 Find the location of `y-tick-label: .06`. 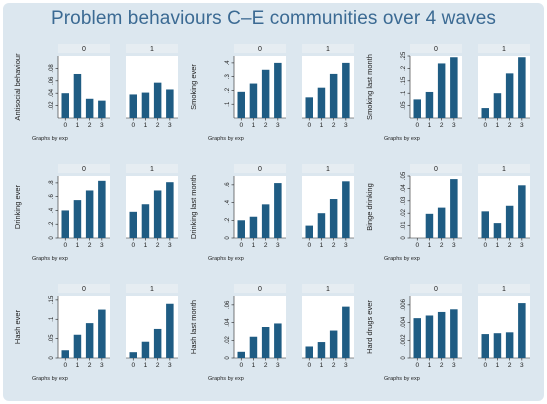

y-tick-label: .06 is located at coordinates (228, 304).